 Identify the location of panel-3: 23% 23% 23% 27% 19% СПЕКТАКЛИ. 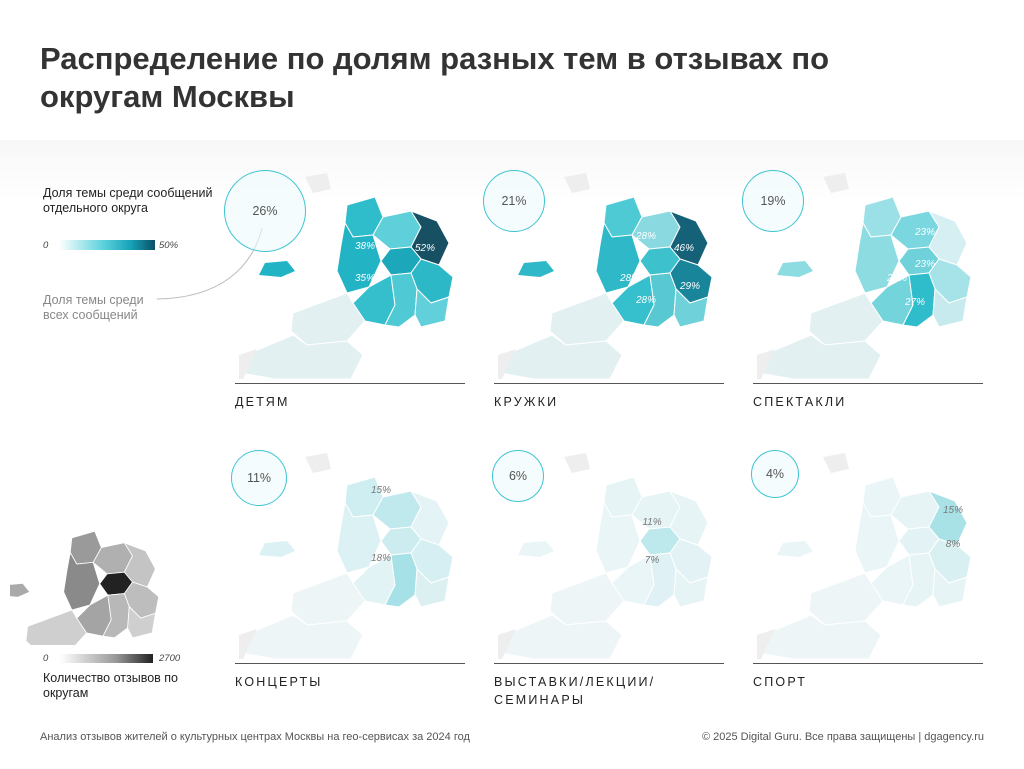
(867, 290).